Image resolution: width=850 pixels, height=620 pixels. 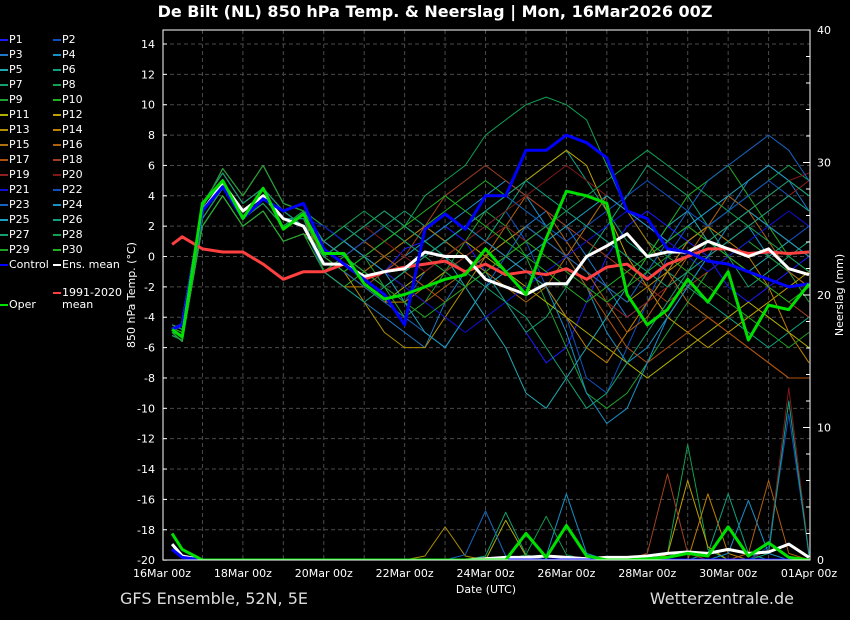 I want to click on footer-model: GFS Ensemble, 52N, 5E, so click(x=214, y=598).